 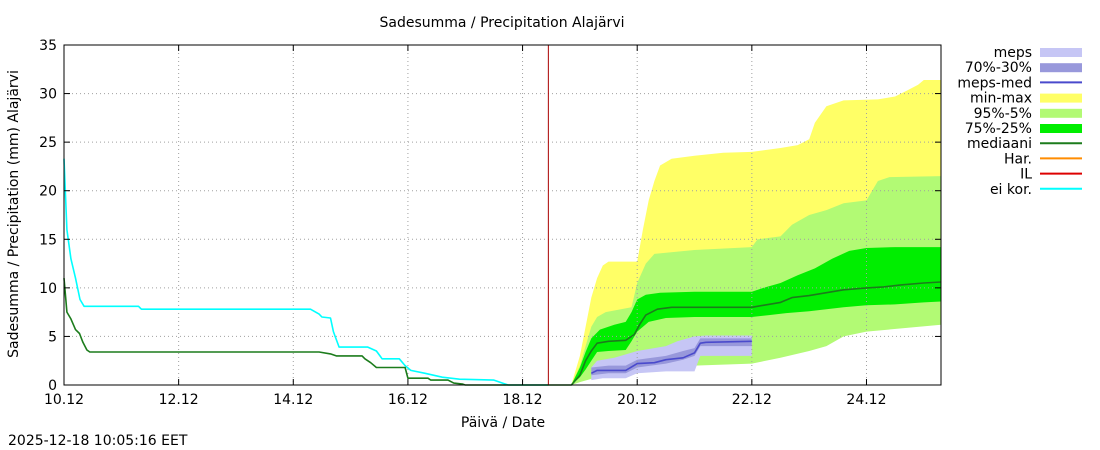 I want to click on x-tick-label: 10.12, so click(x=64, y=400).